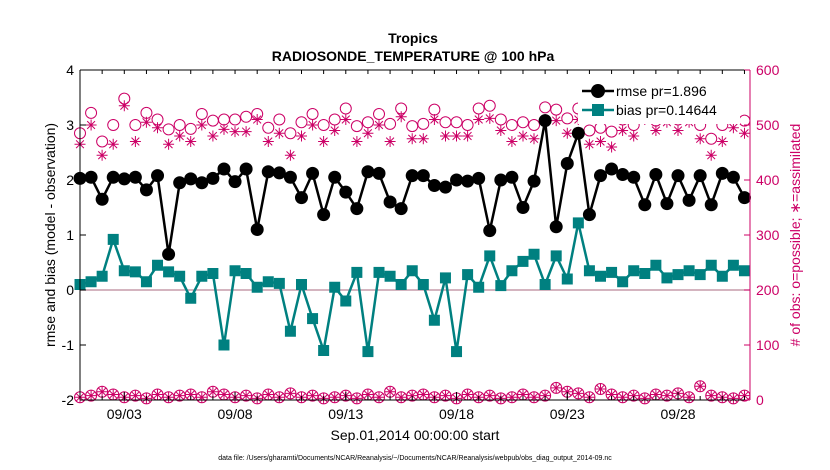  I want to click on x-tick-label-4: 09/23, so click(567, 414).